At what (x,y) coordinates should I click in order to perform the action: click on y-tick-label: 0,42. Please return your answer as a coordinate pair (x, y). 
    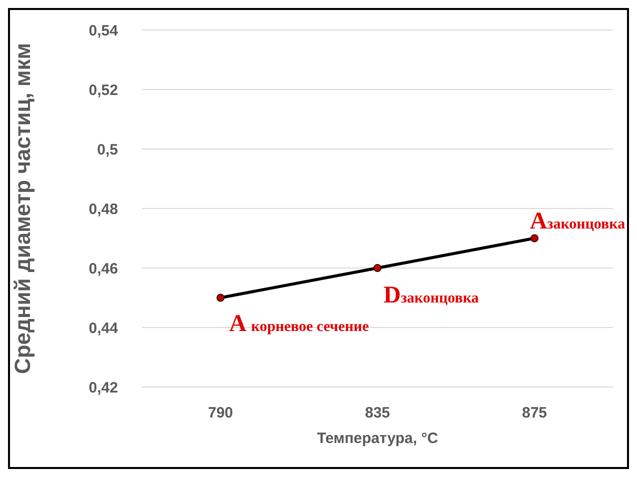
    Looking at the image, I should click on (103, 387).